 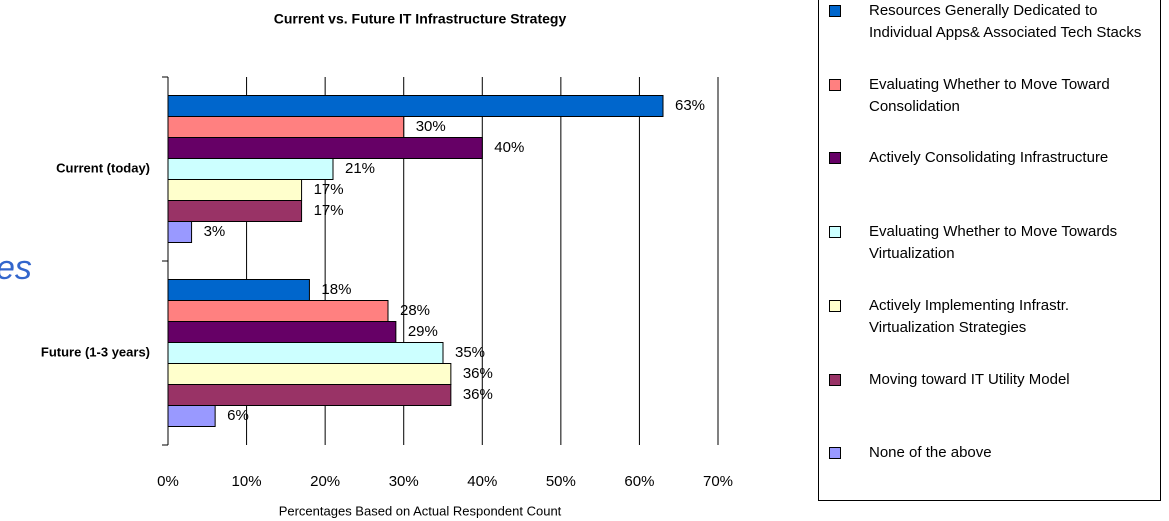 What do you see at coordinates (989, 157) in the screenshot?
I see `legend-label: Actively Consolidating Infrastructure` at bounding box center [989, 157].